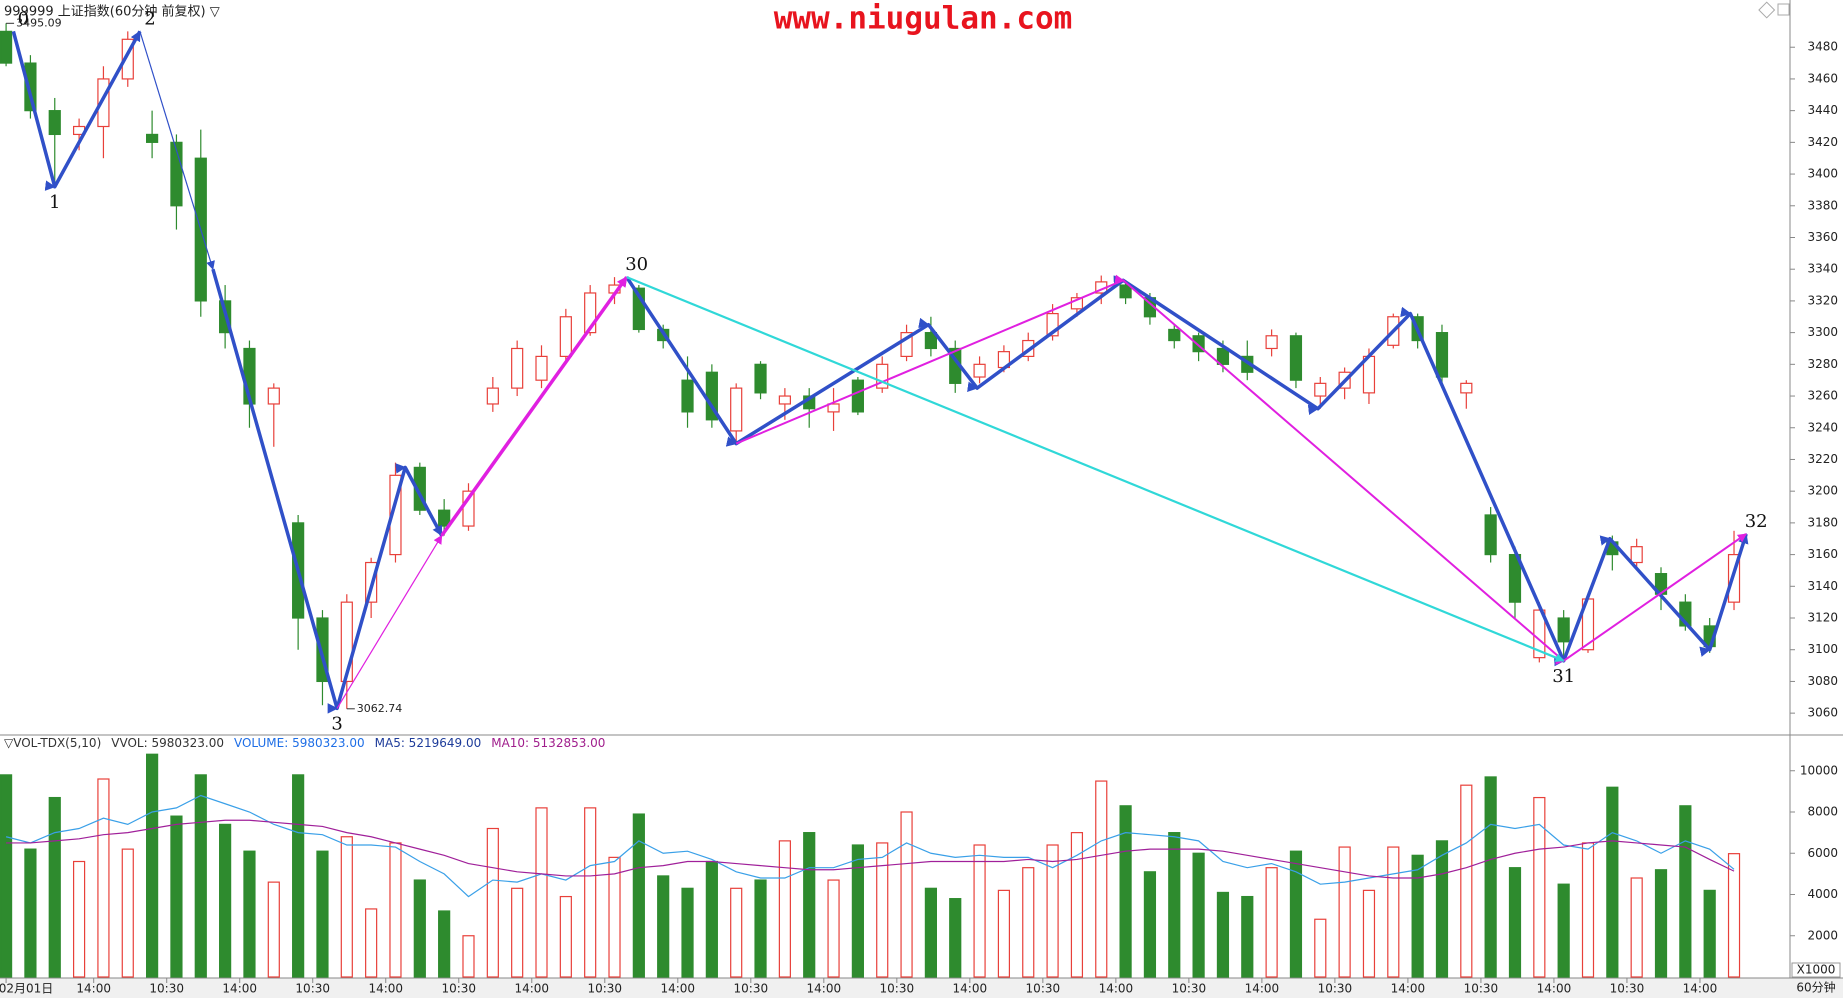 This screenshot has width=1843, height=998. What do you see at coordinates (1822, 47) in the screenshot?
I see `y-tick-label: 3480` at bounding box center [1822, 47].